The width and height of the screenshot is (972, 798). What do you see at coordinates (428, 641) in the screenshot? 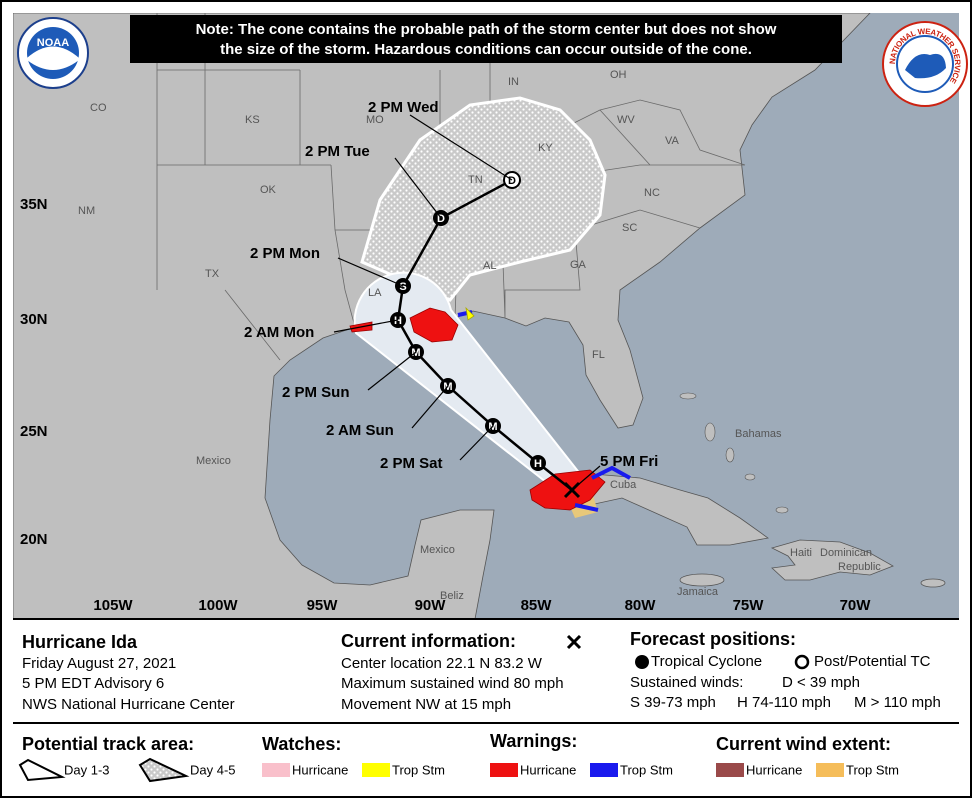
I see `current-title: Current information:` at bounding box center [428, 641].